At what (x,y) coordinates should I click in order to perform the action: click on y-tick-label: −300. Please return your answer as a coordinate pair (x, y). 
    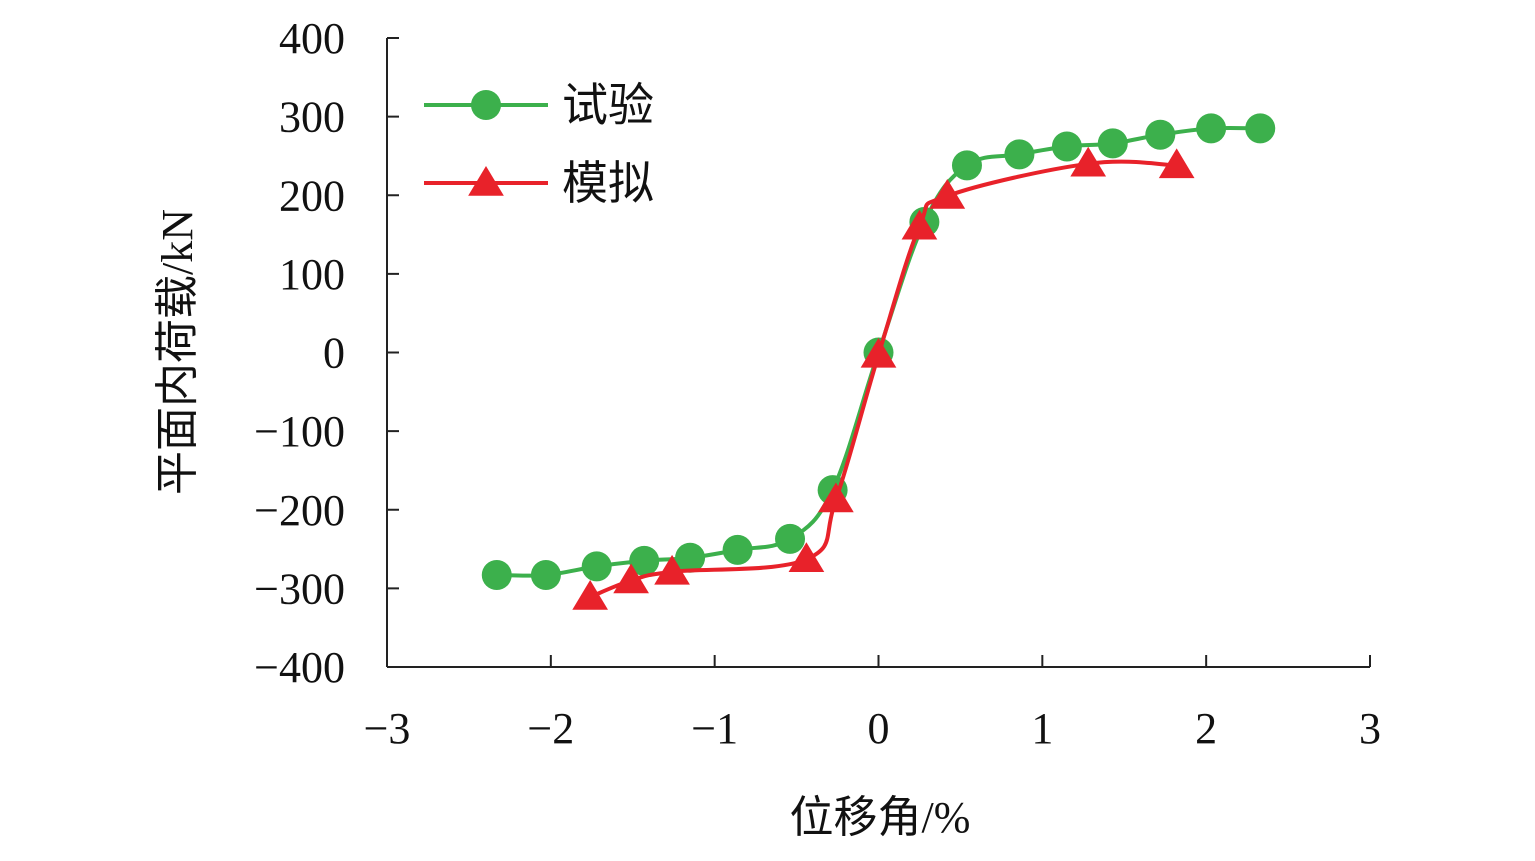
    Looking at the image, I should click on (299, 588).